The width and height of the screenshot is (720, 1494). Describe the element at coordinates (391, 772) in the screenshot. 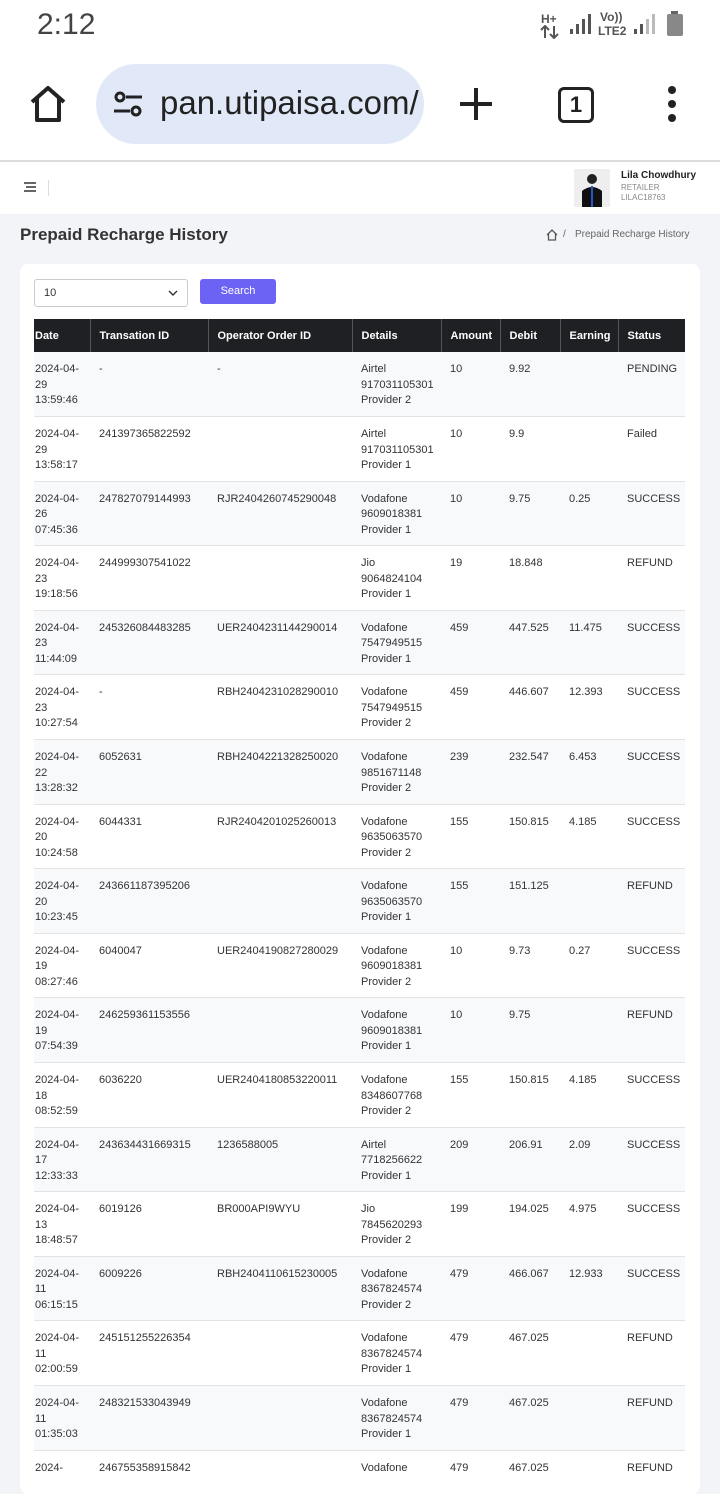

I see `details-number: 9851671148` at that location.